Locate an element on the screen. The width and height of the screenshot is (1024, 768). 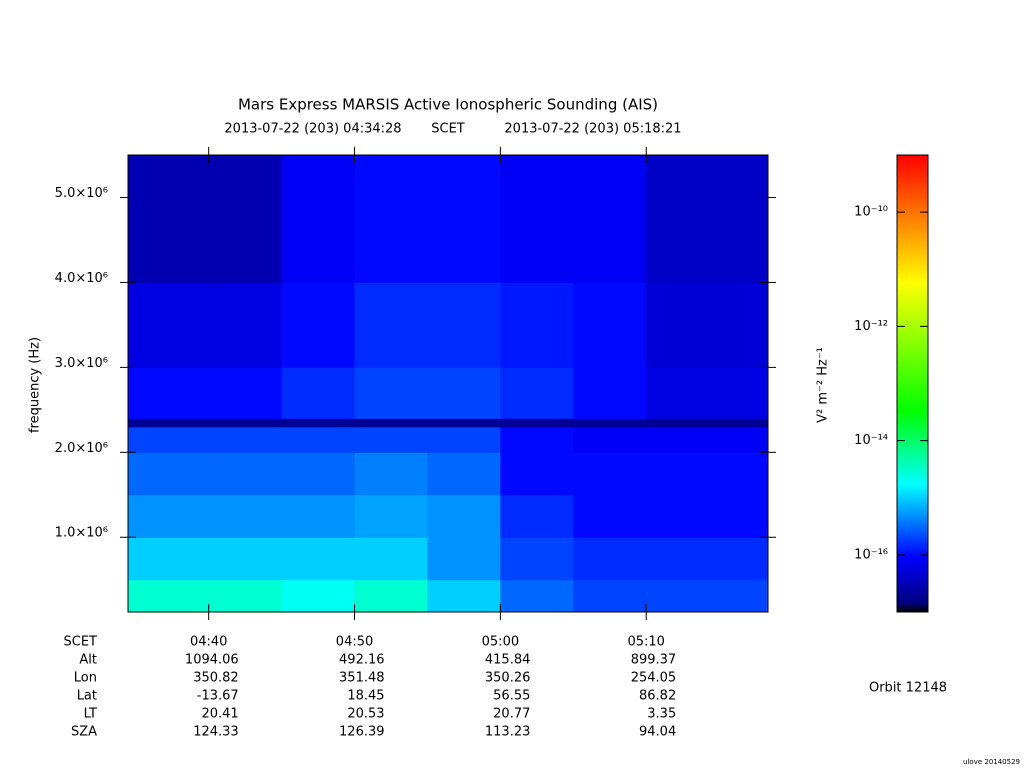
colorbar is located at coordinates (912, 383).